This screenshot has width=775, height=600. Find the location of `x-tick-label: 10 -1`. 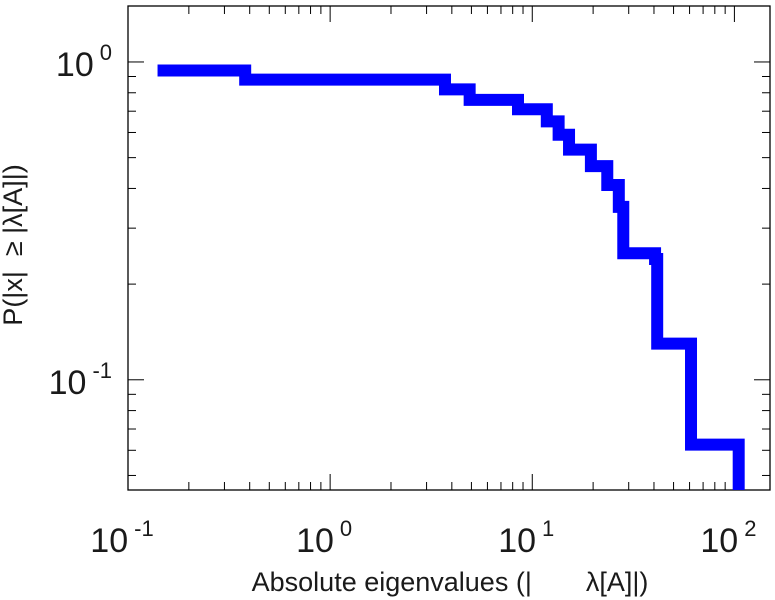

x-tick-label: 10 -1 is located at coordinates (121, 538).